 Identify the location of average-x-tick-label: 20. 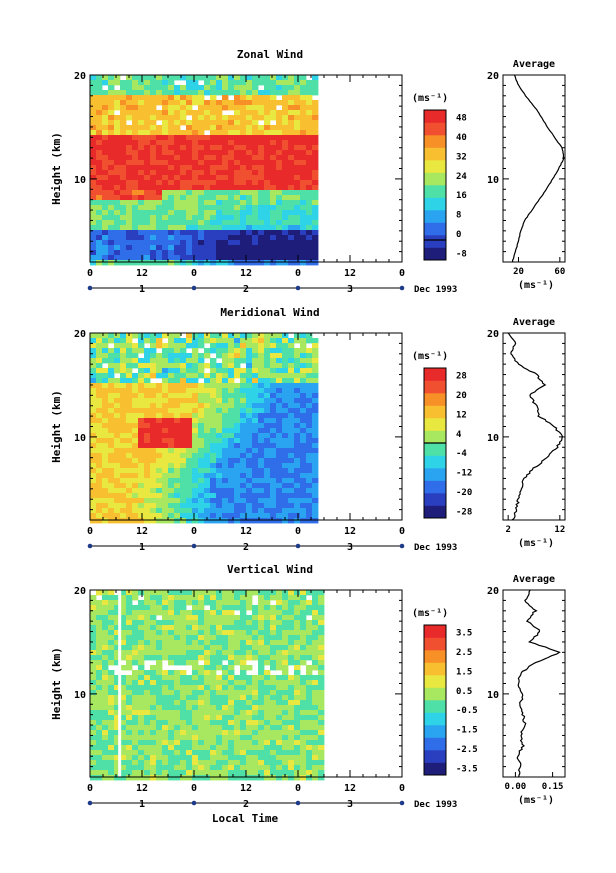
(518, 272).